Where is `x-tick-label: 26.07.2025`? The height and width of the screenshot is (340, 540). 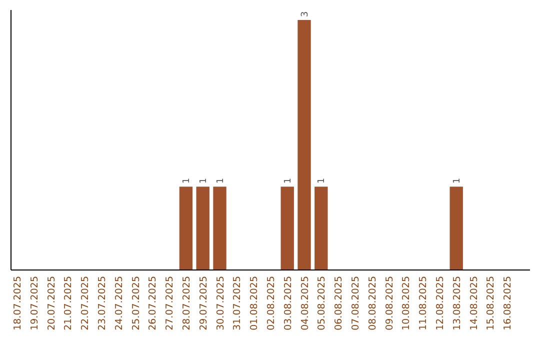 x-tick-label: 26.07.2025 is located at coordinates (153, 303).